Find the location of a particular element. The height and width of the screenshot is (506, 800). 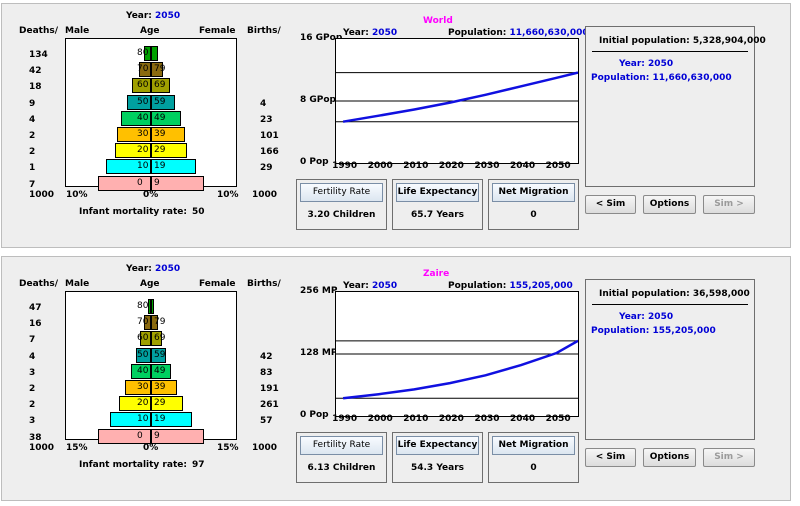

age-label-high: 79 is located at coordinates (160, 69).